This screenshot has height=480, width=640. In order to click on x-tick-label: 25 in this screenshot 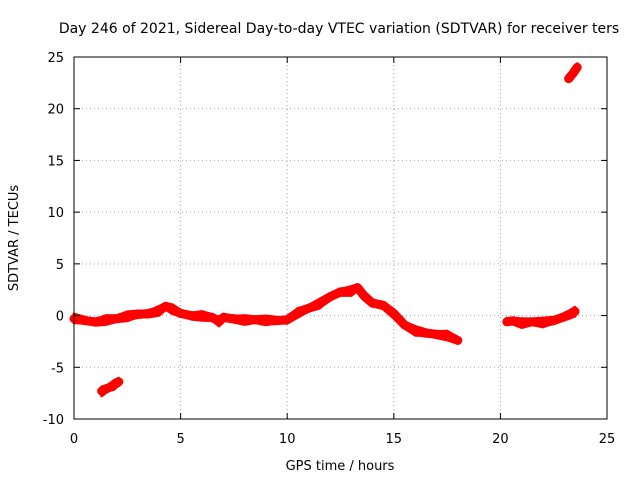, I will do `click(607, 439)`.